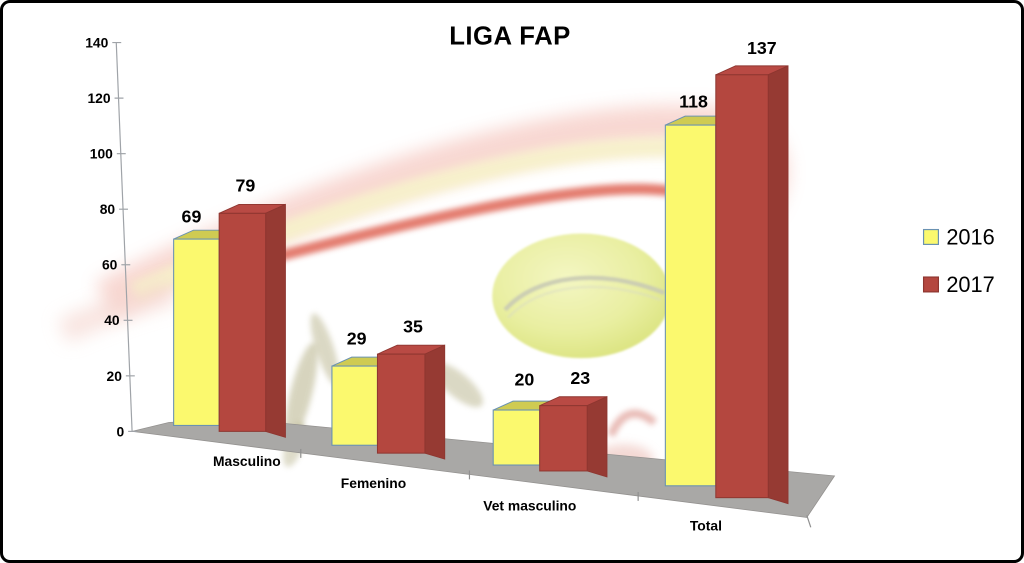  What do you see at coordinates (110, 265) in the screenshot?
I see `y-tick-label: 60` at bounding box center [110, 265].